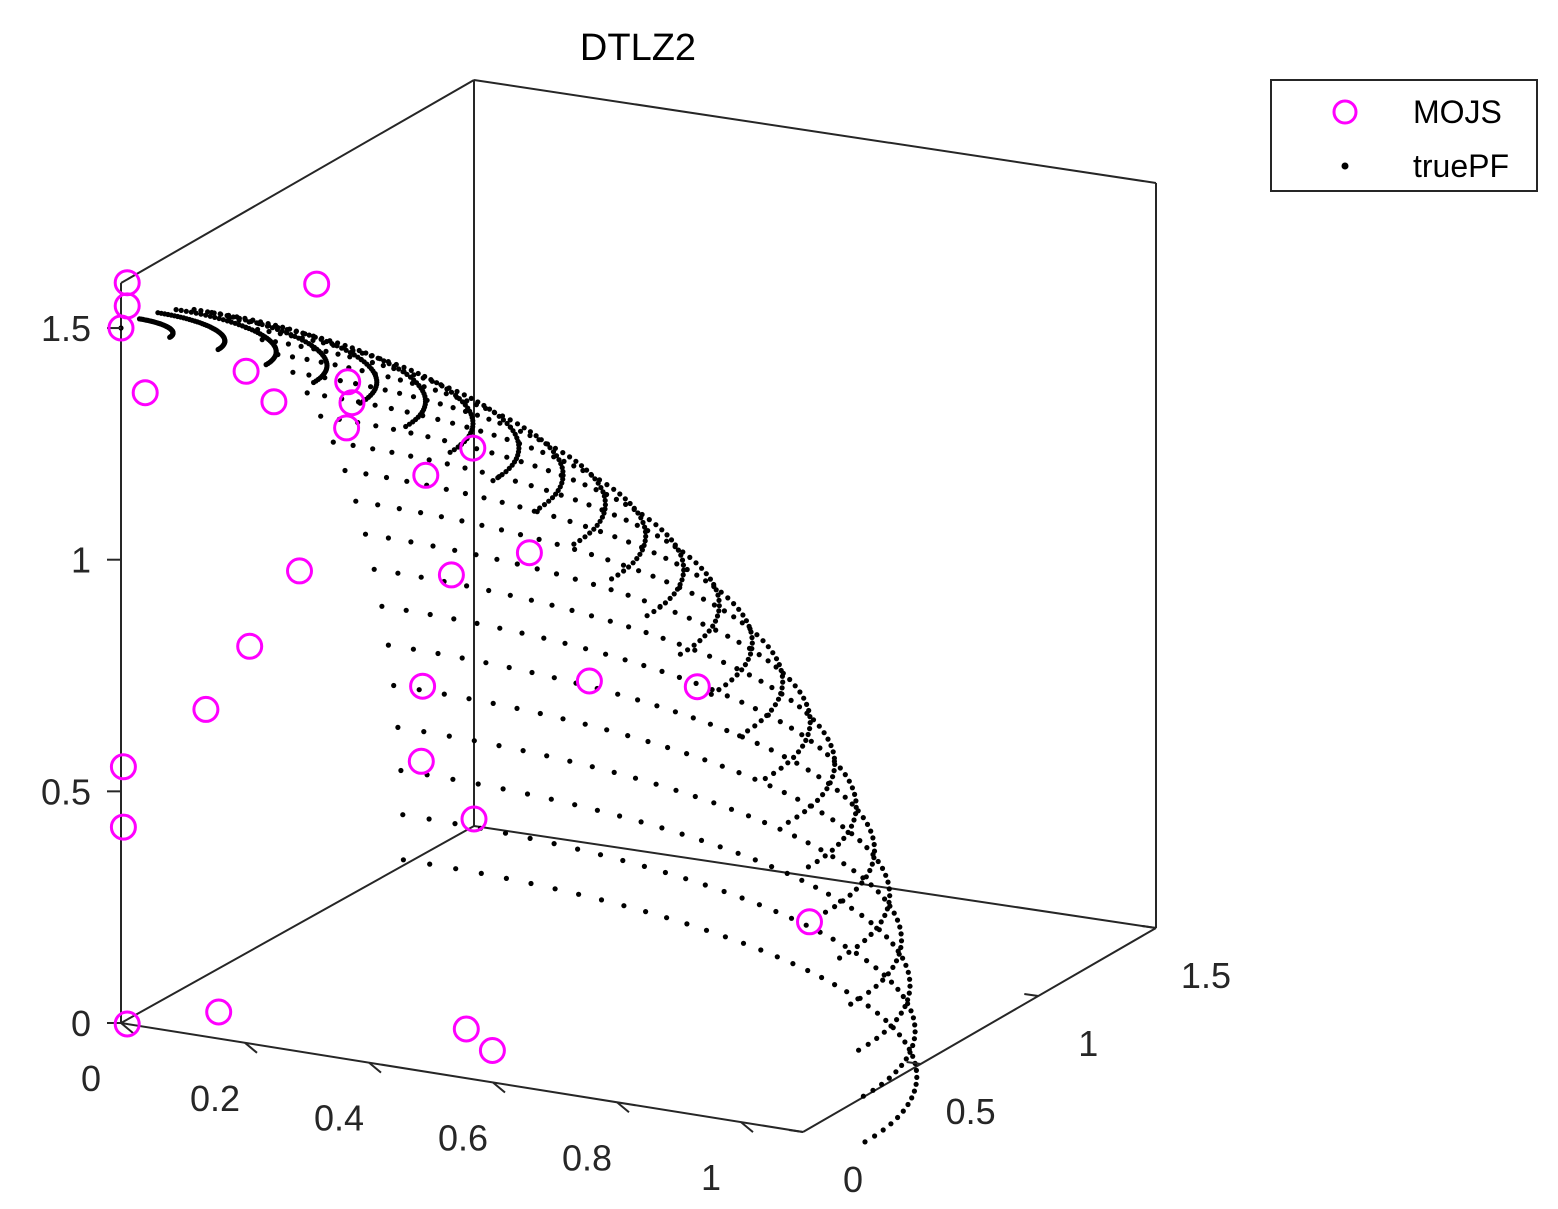  Describe the element at coordinates (1345, 166) in the screenshot. I see `legend-marker-truepf` at that location.